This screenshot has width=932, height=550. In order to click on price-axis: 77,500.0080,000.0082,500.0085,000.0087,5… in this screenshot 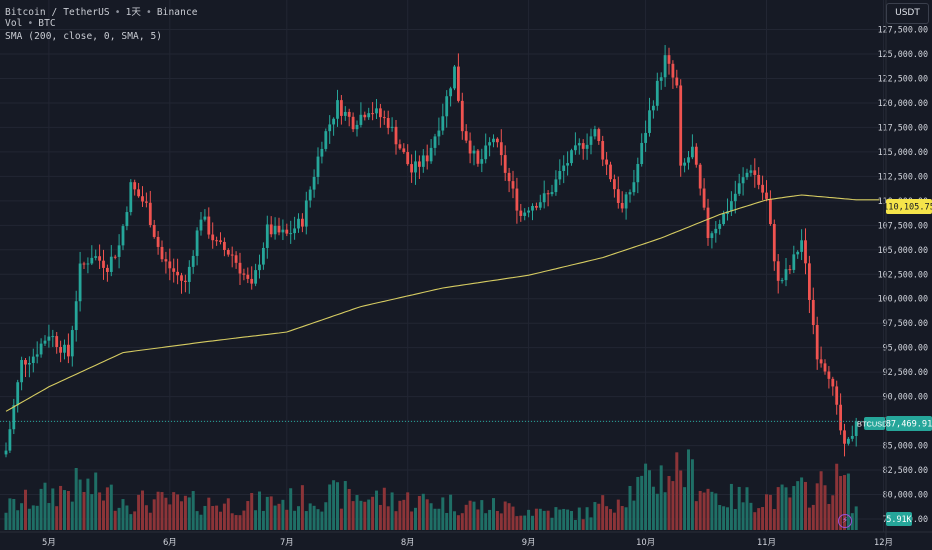, I will do `click(903, 275)`.